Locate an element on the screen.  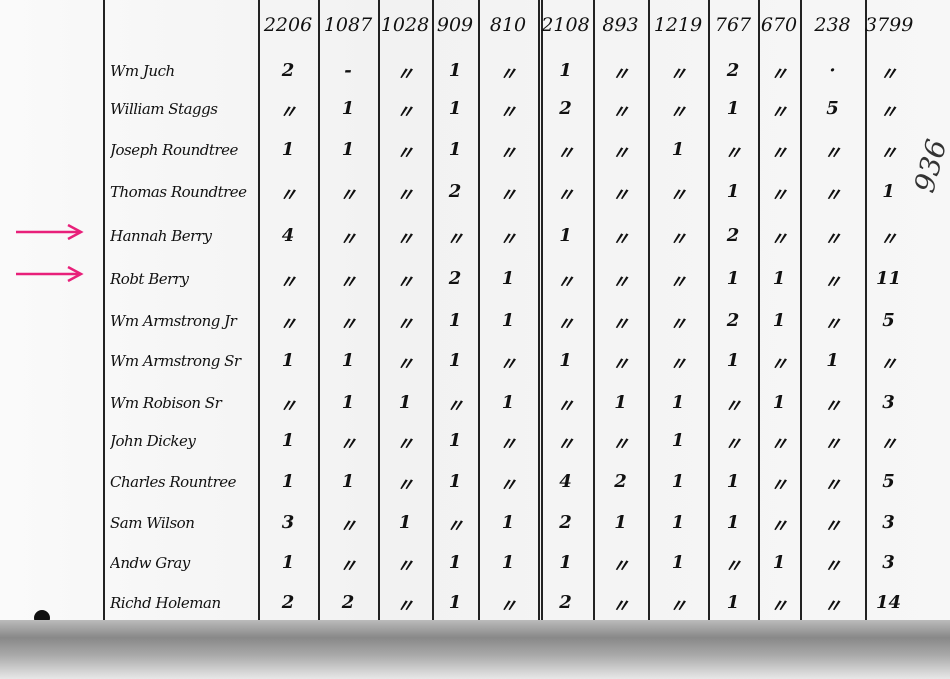
column-header: 2108 is located at coordinates (565, 25).